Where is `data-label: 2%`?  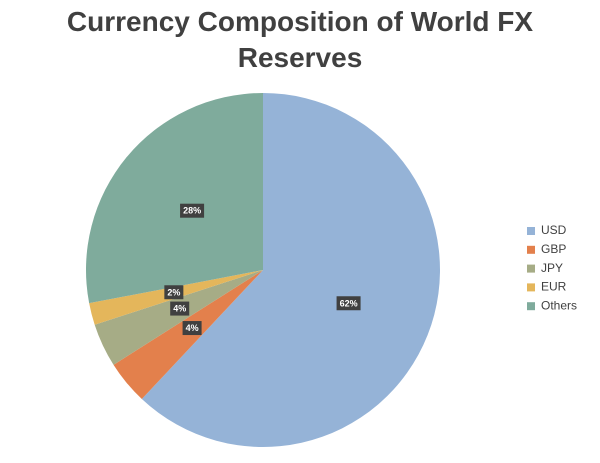
data-label: 2% is located at coordinates (173, 292).